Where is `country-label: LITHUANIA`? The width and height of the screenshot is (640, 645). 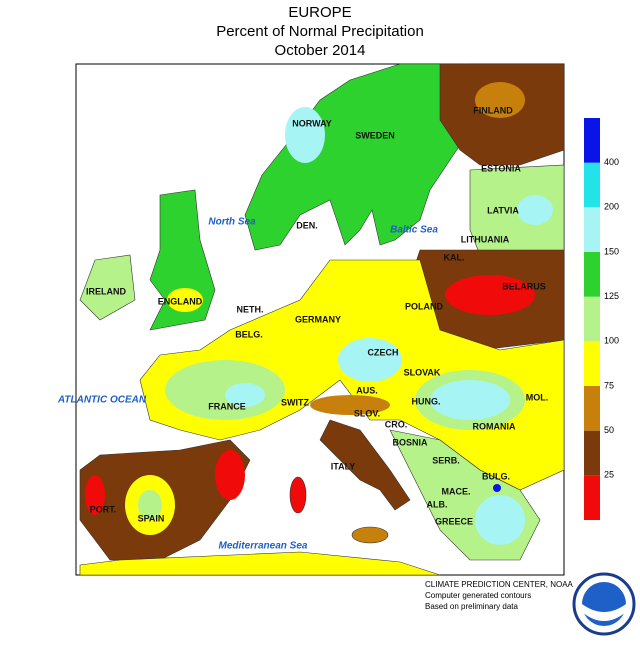
country-label: LITHUANIA is located at coordinates (485, 239).